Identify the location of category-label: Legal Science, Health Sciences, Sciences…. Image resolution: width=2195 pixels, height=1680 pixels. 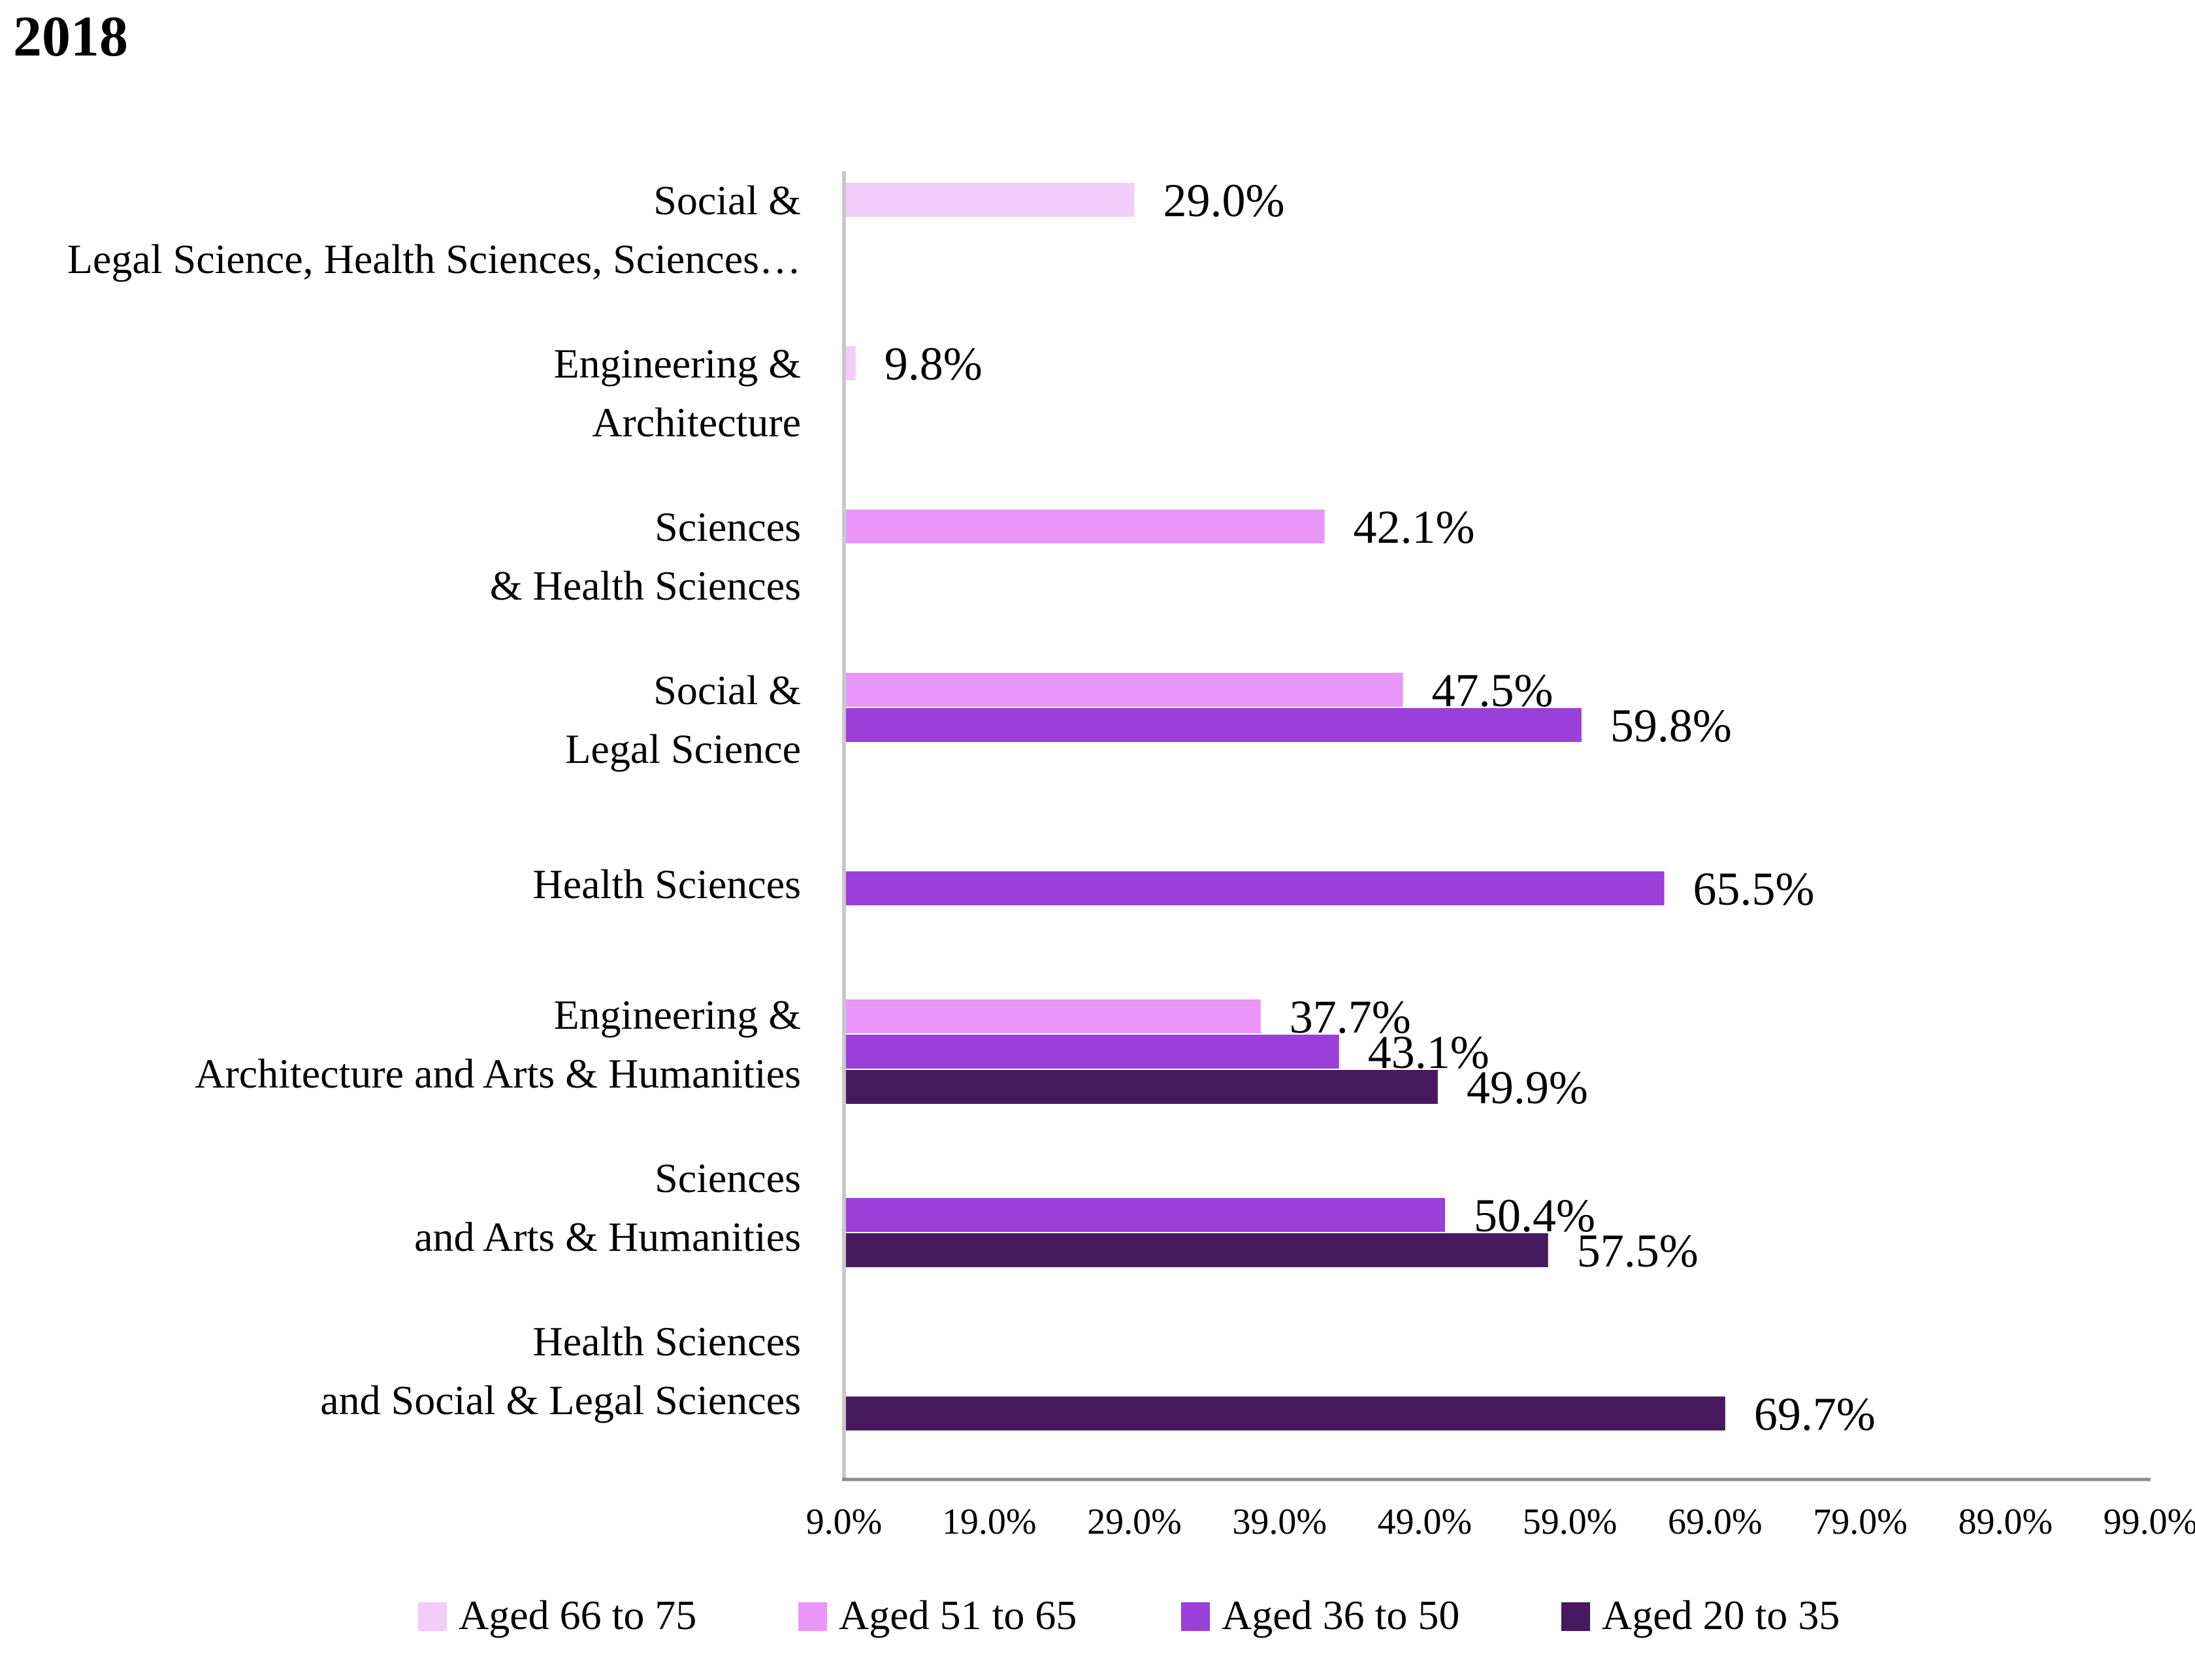
(434, 259).